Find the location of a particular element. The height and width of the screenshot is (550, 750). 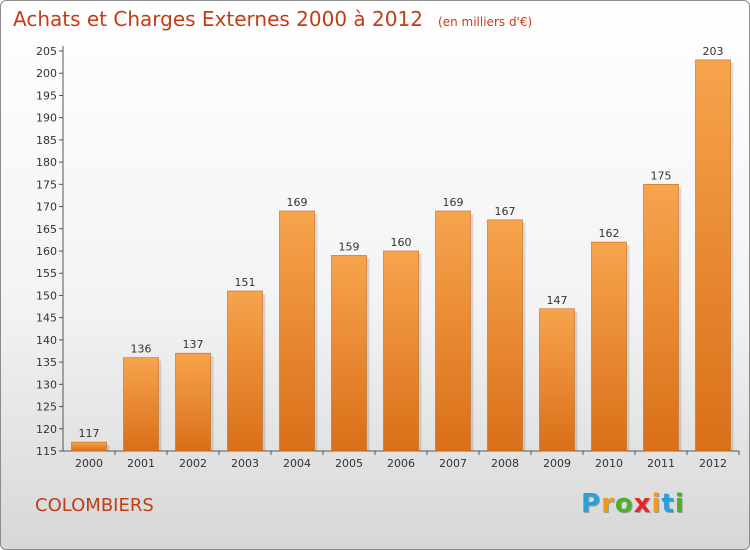

bar-value-label: 175 is located at coordinates (661, 175).